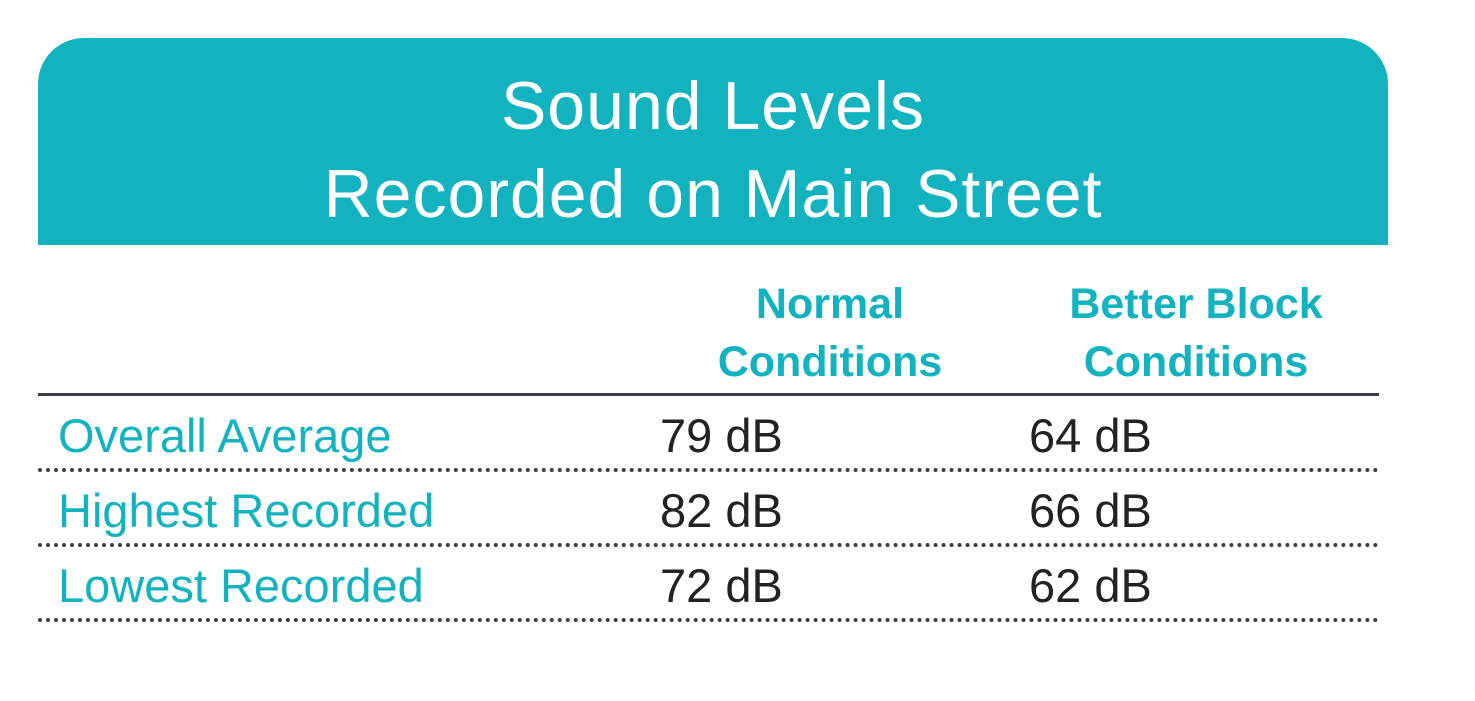  I want to click on chart-title-line-2: Recorded on Main Street, so click(713, 194).